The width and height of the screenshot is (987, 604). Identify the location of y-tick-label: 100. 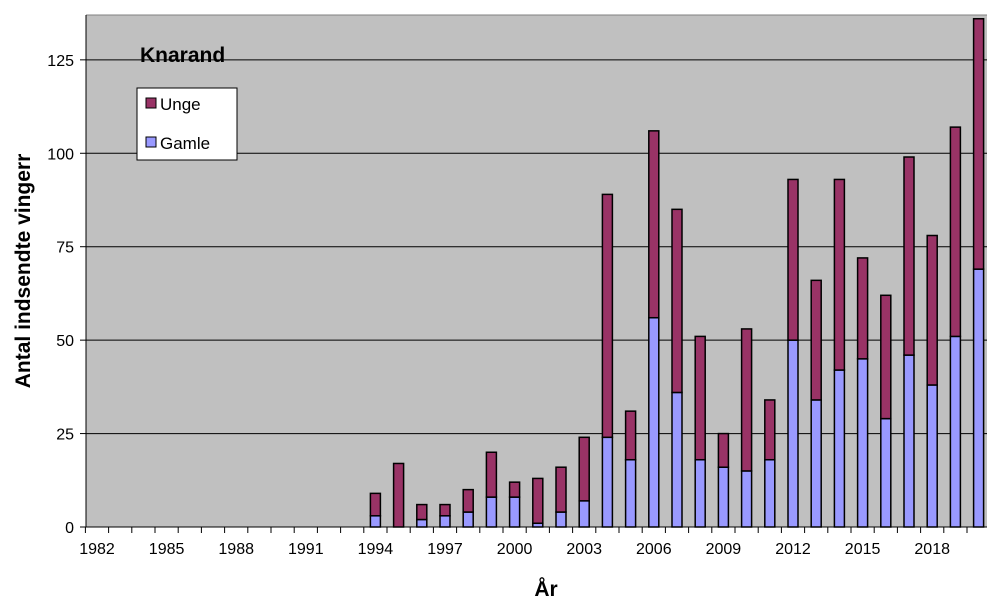
(60, 154).